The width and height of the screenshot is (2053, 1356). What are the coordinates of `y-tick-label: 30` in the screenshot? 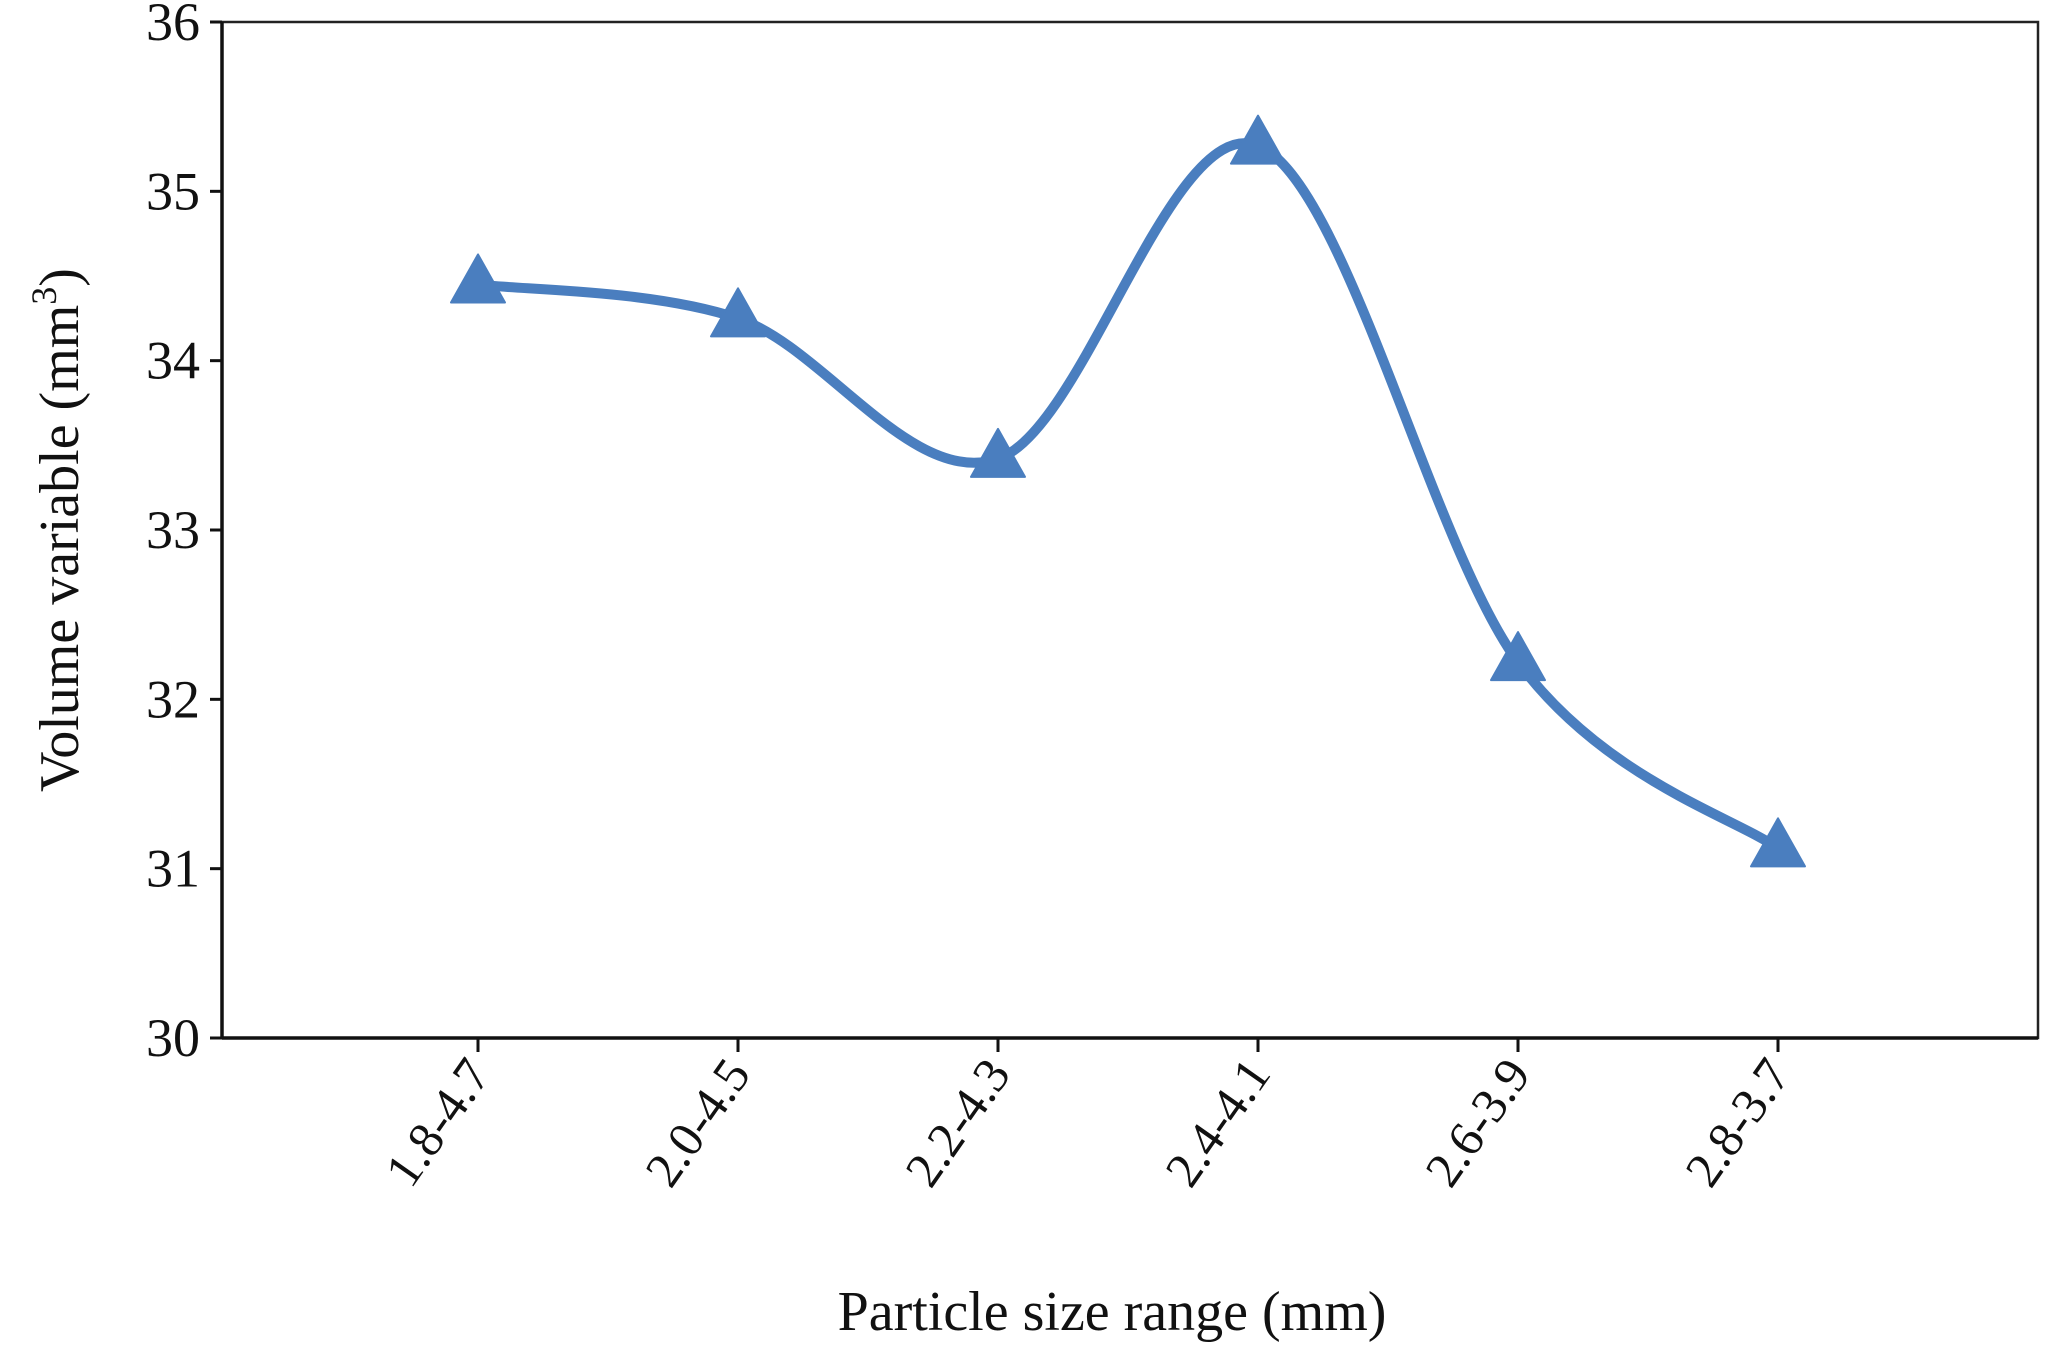 It's located at (173, 1038).